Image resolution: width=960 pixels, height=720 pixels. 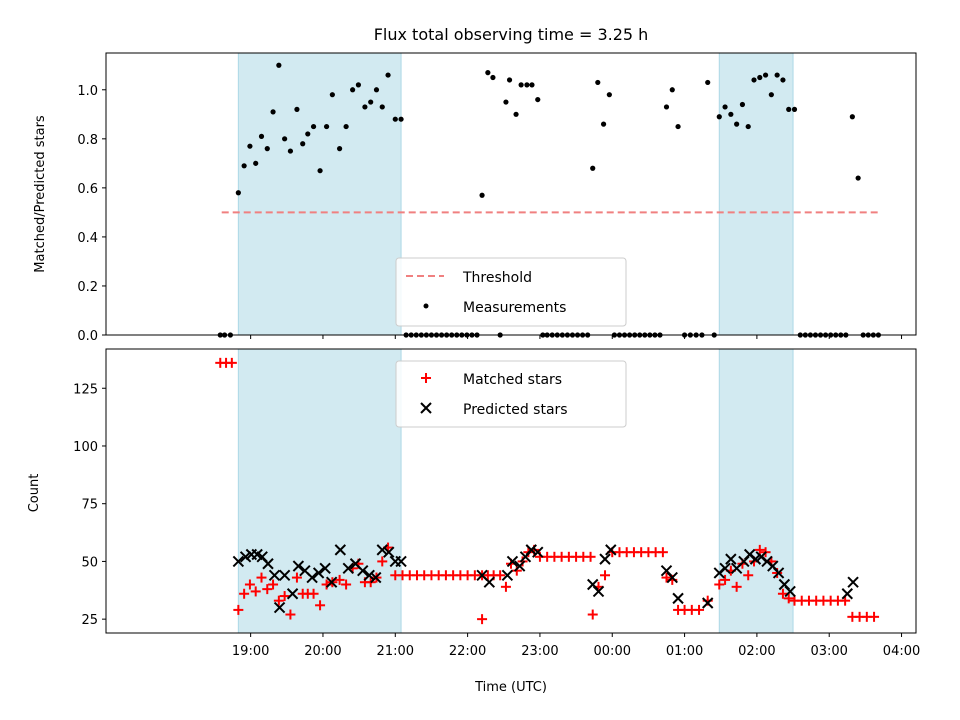 What do you see at coordinates (756, 651) in the screenshot?
I see `x-tick-label: 02:00` at bounding box center [756, 651].